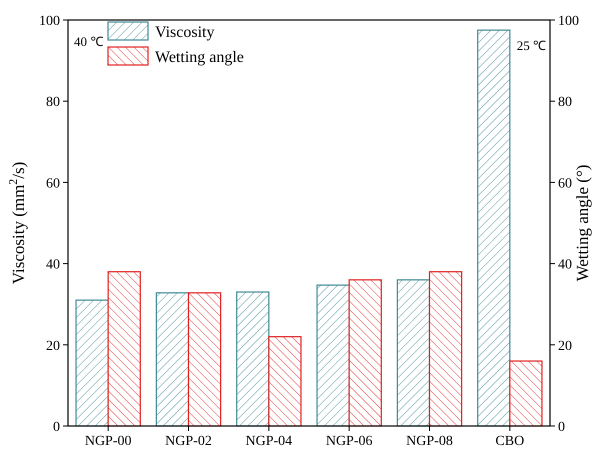  I want to click on y2-tick-label: 80, so click(565, 102).